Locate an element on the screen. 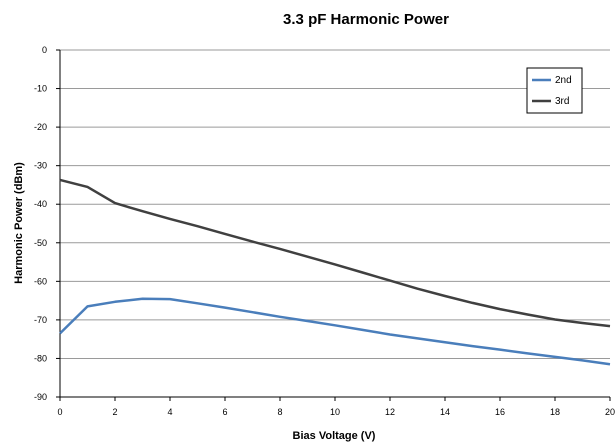 The width and height of the screenshot is (615, 442). x-tick-label: 0 is located at coordinates (59, 412).